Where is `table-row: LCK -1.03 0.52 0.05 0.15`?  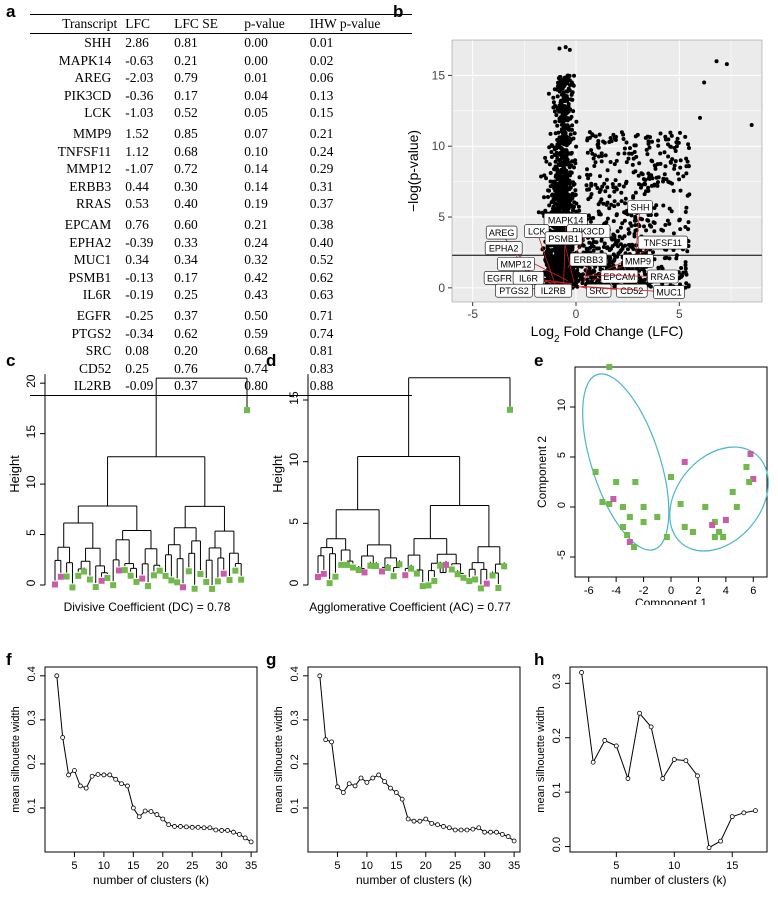
table-row: LCK -1.03 0.52 0.05 0.15 is located at coordinates (221, 113).